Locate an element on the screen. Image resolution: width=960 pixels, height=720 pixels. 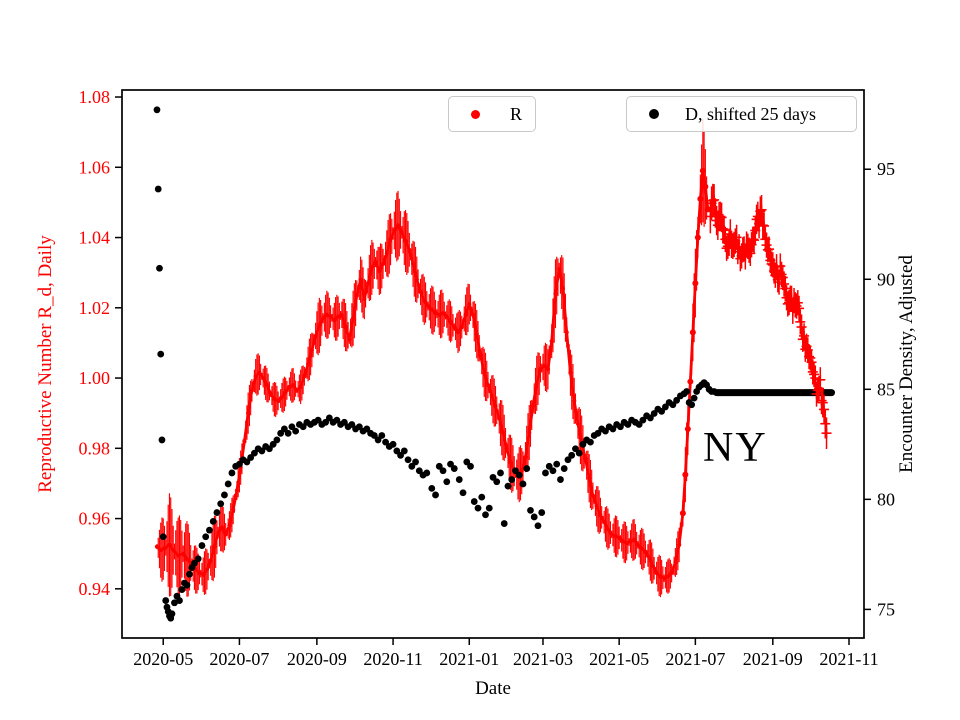
svg-text: 95 is located at coordinates (886, 169).